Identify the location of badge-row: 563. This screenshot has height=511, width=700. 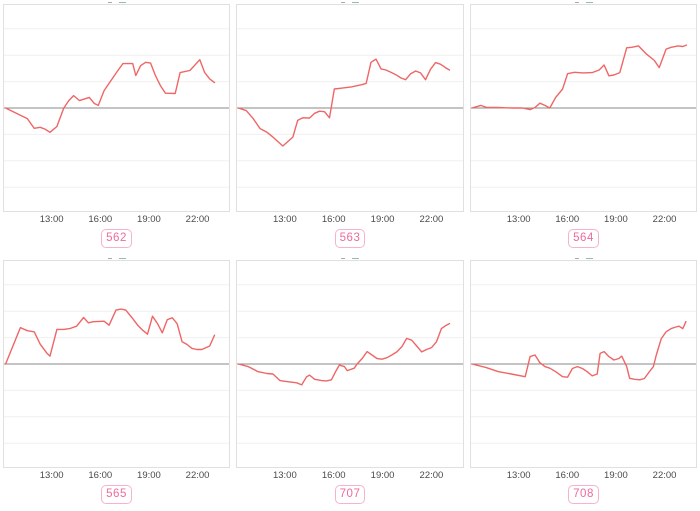
(350, 240).